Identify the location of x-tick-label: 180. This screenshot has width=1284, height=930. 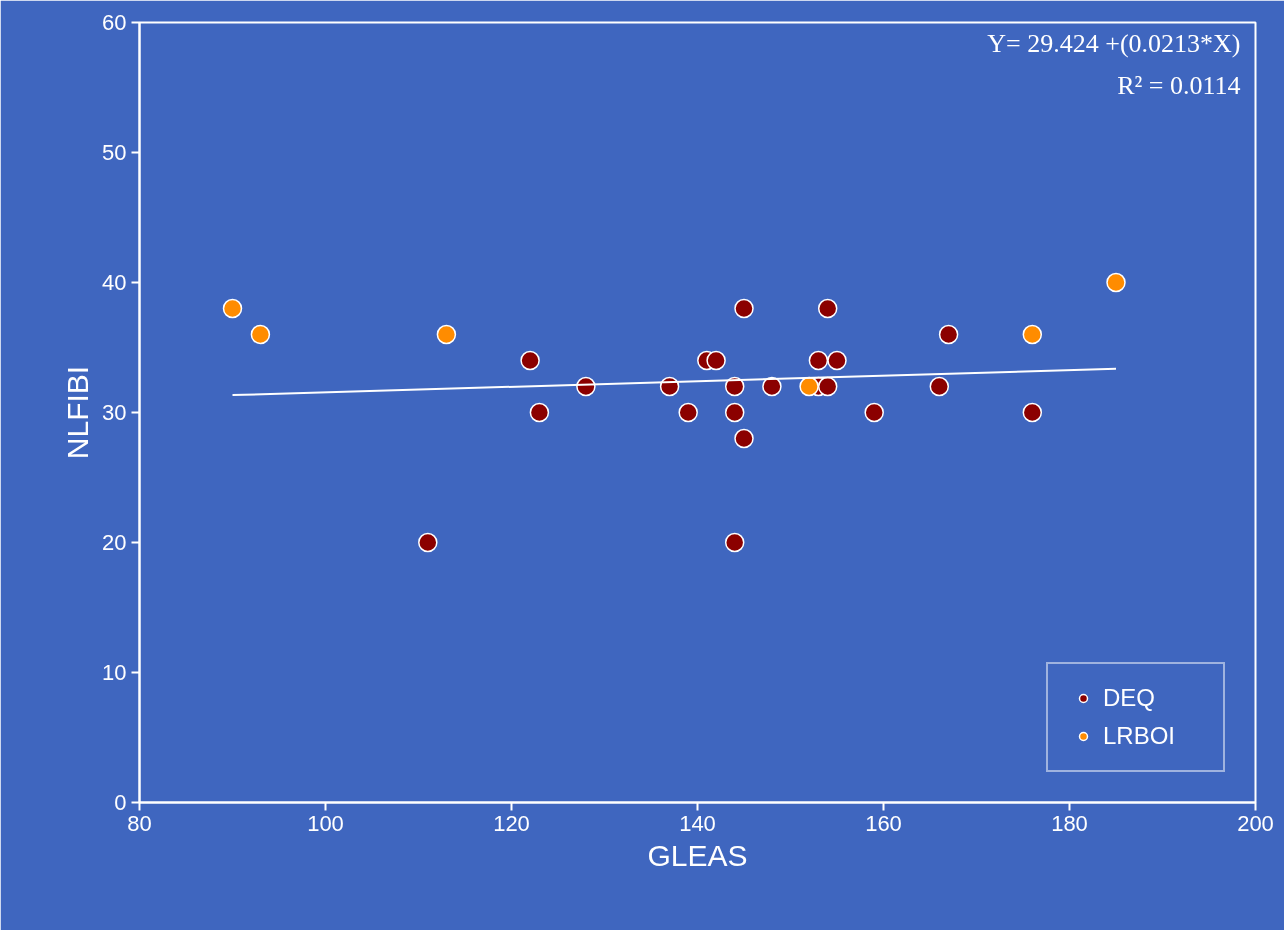
(1069, 823).